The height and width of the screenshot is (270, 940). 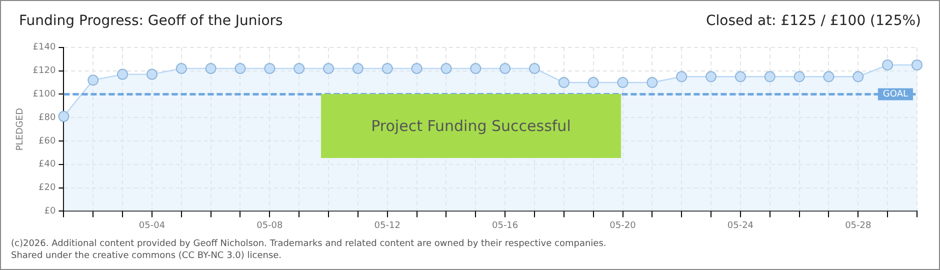 I want to click on y-tick-label: £20, so click(x=47, y=188).